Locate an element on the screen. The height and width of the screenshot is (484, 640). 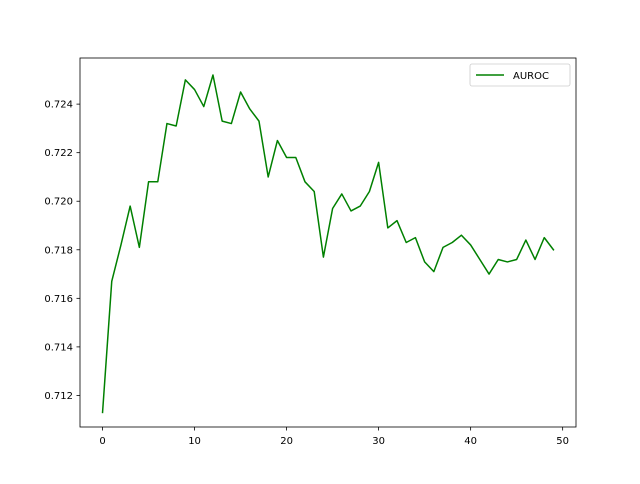
x-tick-label: 40 is located at coordinates (470, 441).